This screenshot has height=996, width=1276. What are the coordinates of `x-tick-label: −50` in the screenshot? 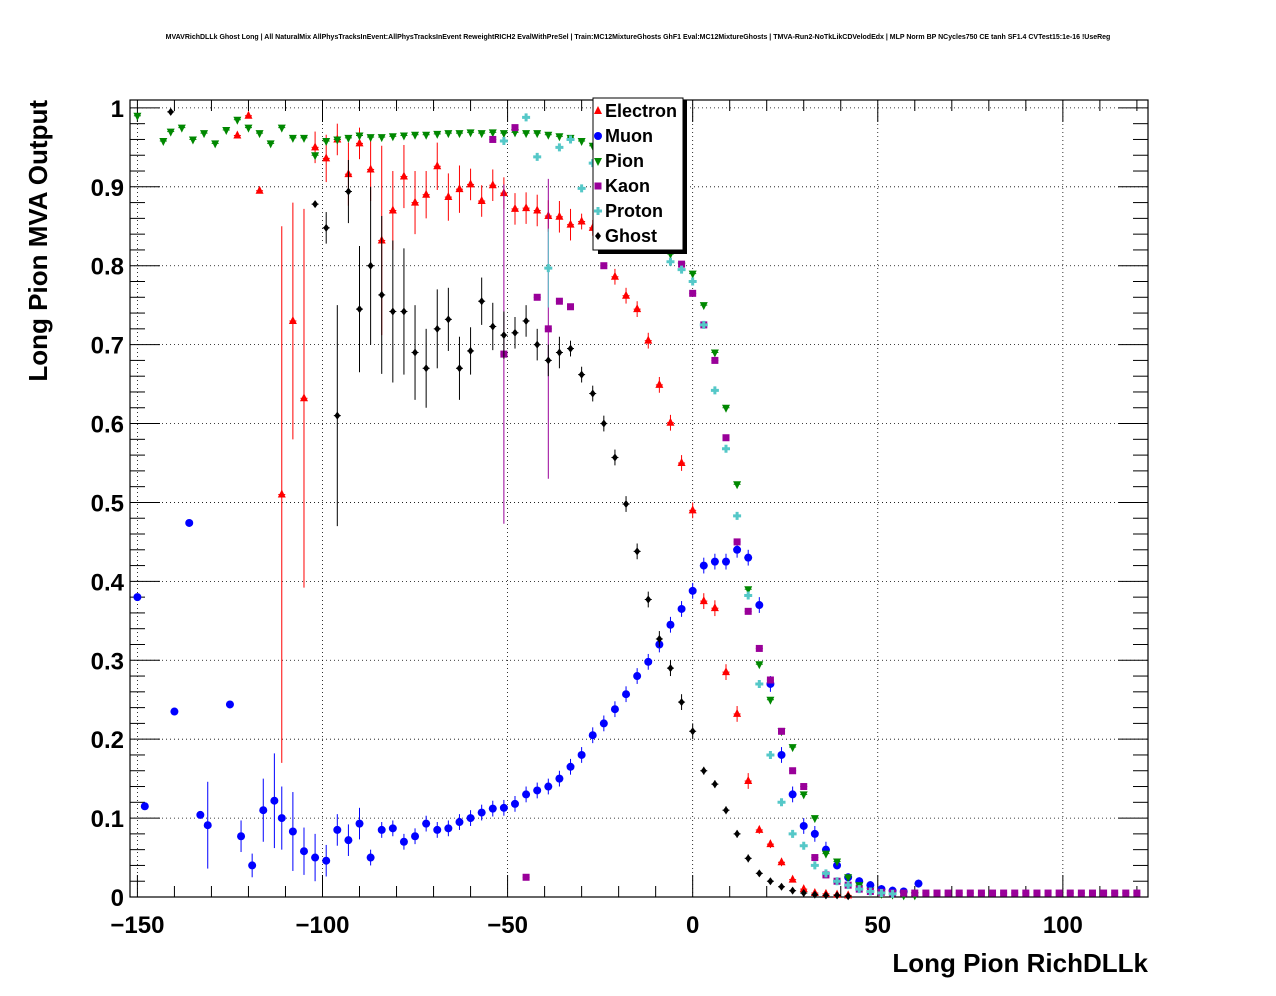 It's located at (507, 925).